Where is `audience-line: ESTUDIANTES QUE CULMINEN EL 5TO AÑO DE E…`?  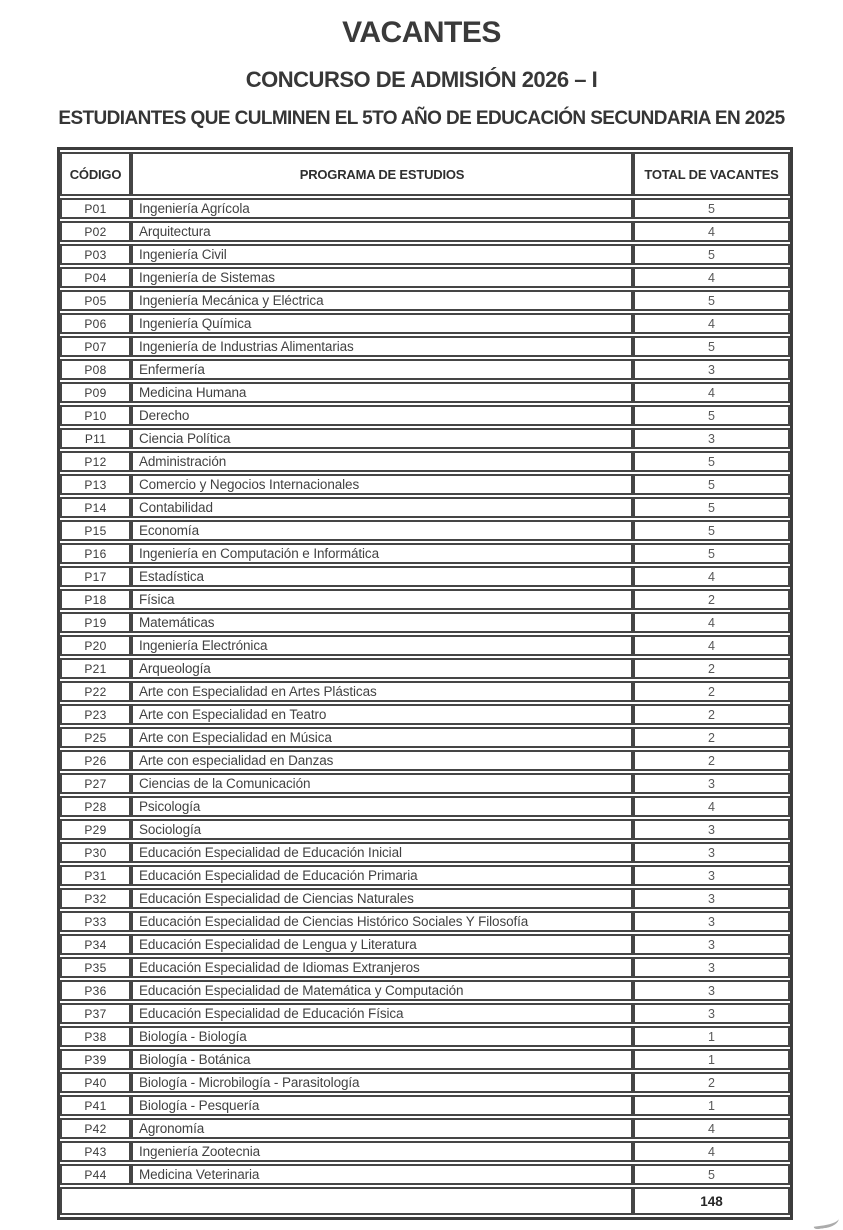 audience-line: ESTUDIANTES QUE CULMINEN EL 5TO AÑO DE E… is located at coordinates (421, 118).